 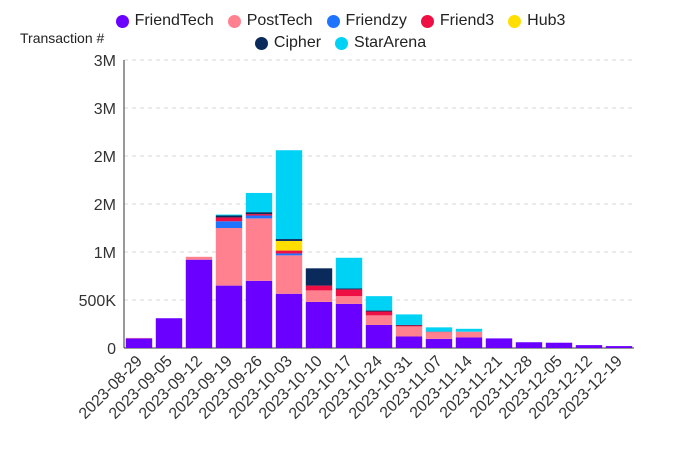 I want to click on legend-item-stararena: StarArena, so click(x=380, y=43).